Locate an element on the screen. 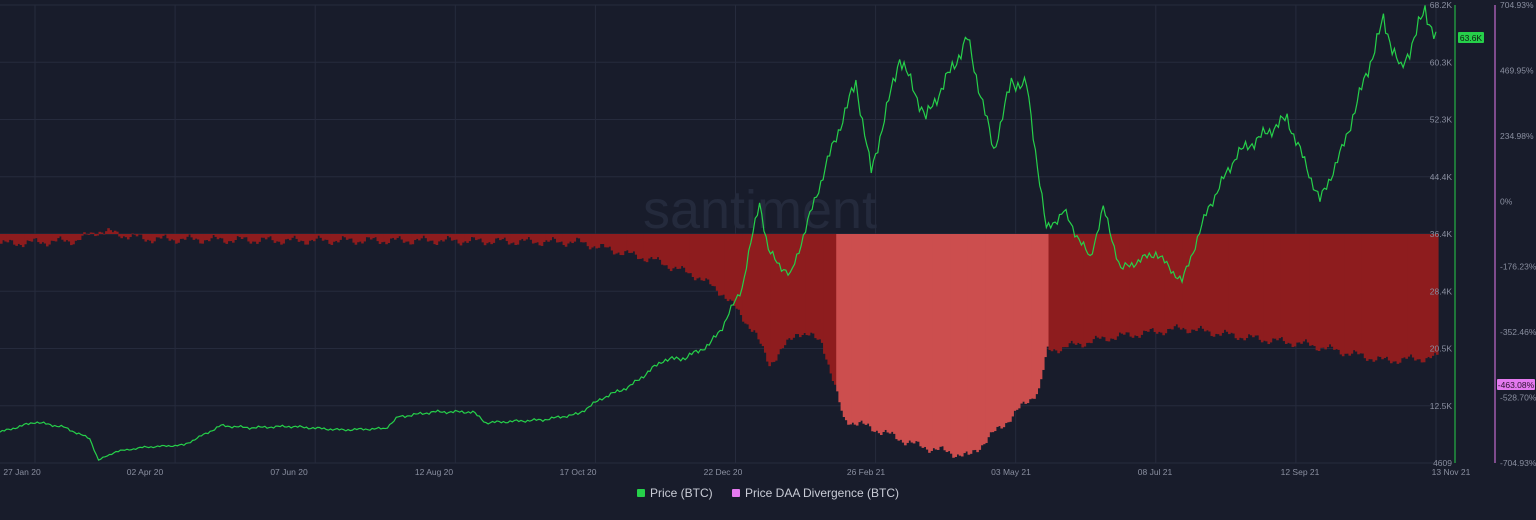 This screenshot has width=1536, height=520. legend-item-divergence: Price DAA Divergence (BTC) is located at coordinates (815, 493).